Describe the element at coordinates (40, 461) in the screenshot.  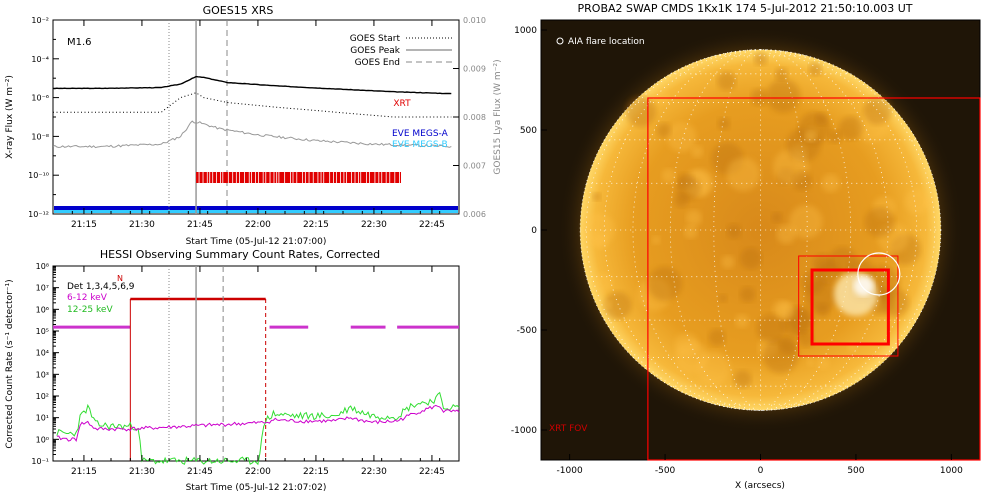
I see `hessi-y-tick-label: 10⁻¹` at that location.